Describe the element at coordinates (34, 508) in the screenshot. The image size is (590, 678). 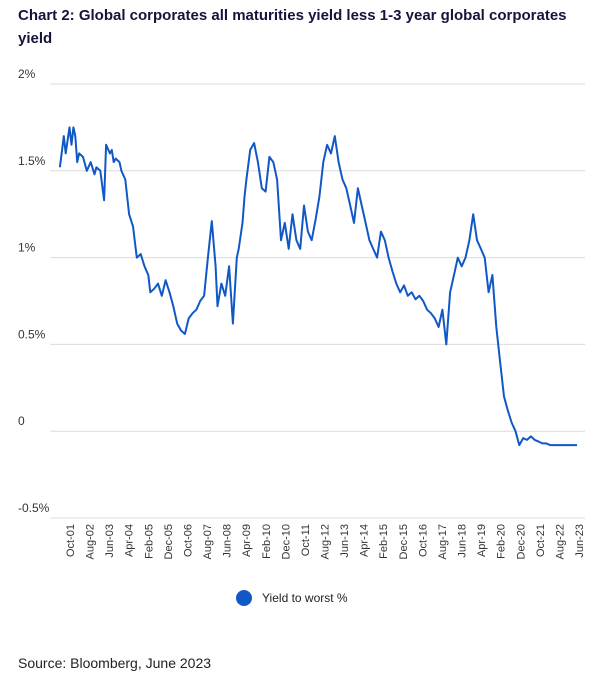
I see `y-tick-label: -0.5%` at that location.